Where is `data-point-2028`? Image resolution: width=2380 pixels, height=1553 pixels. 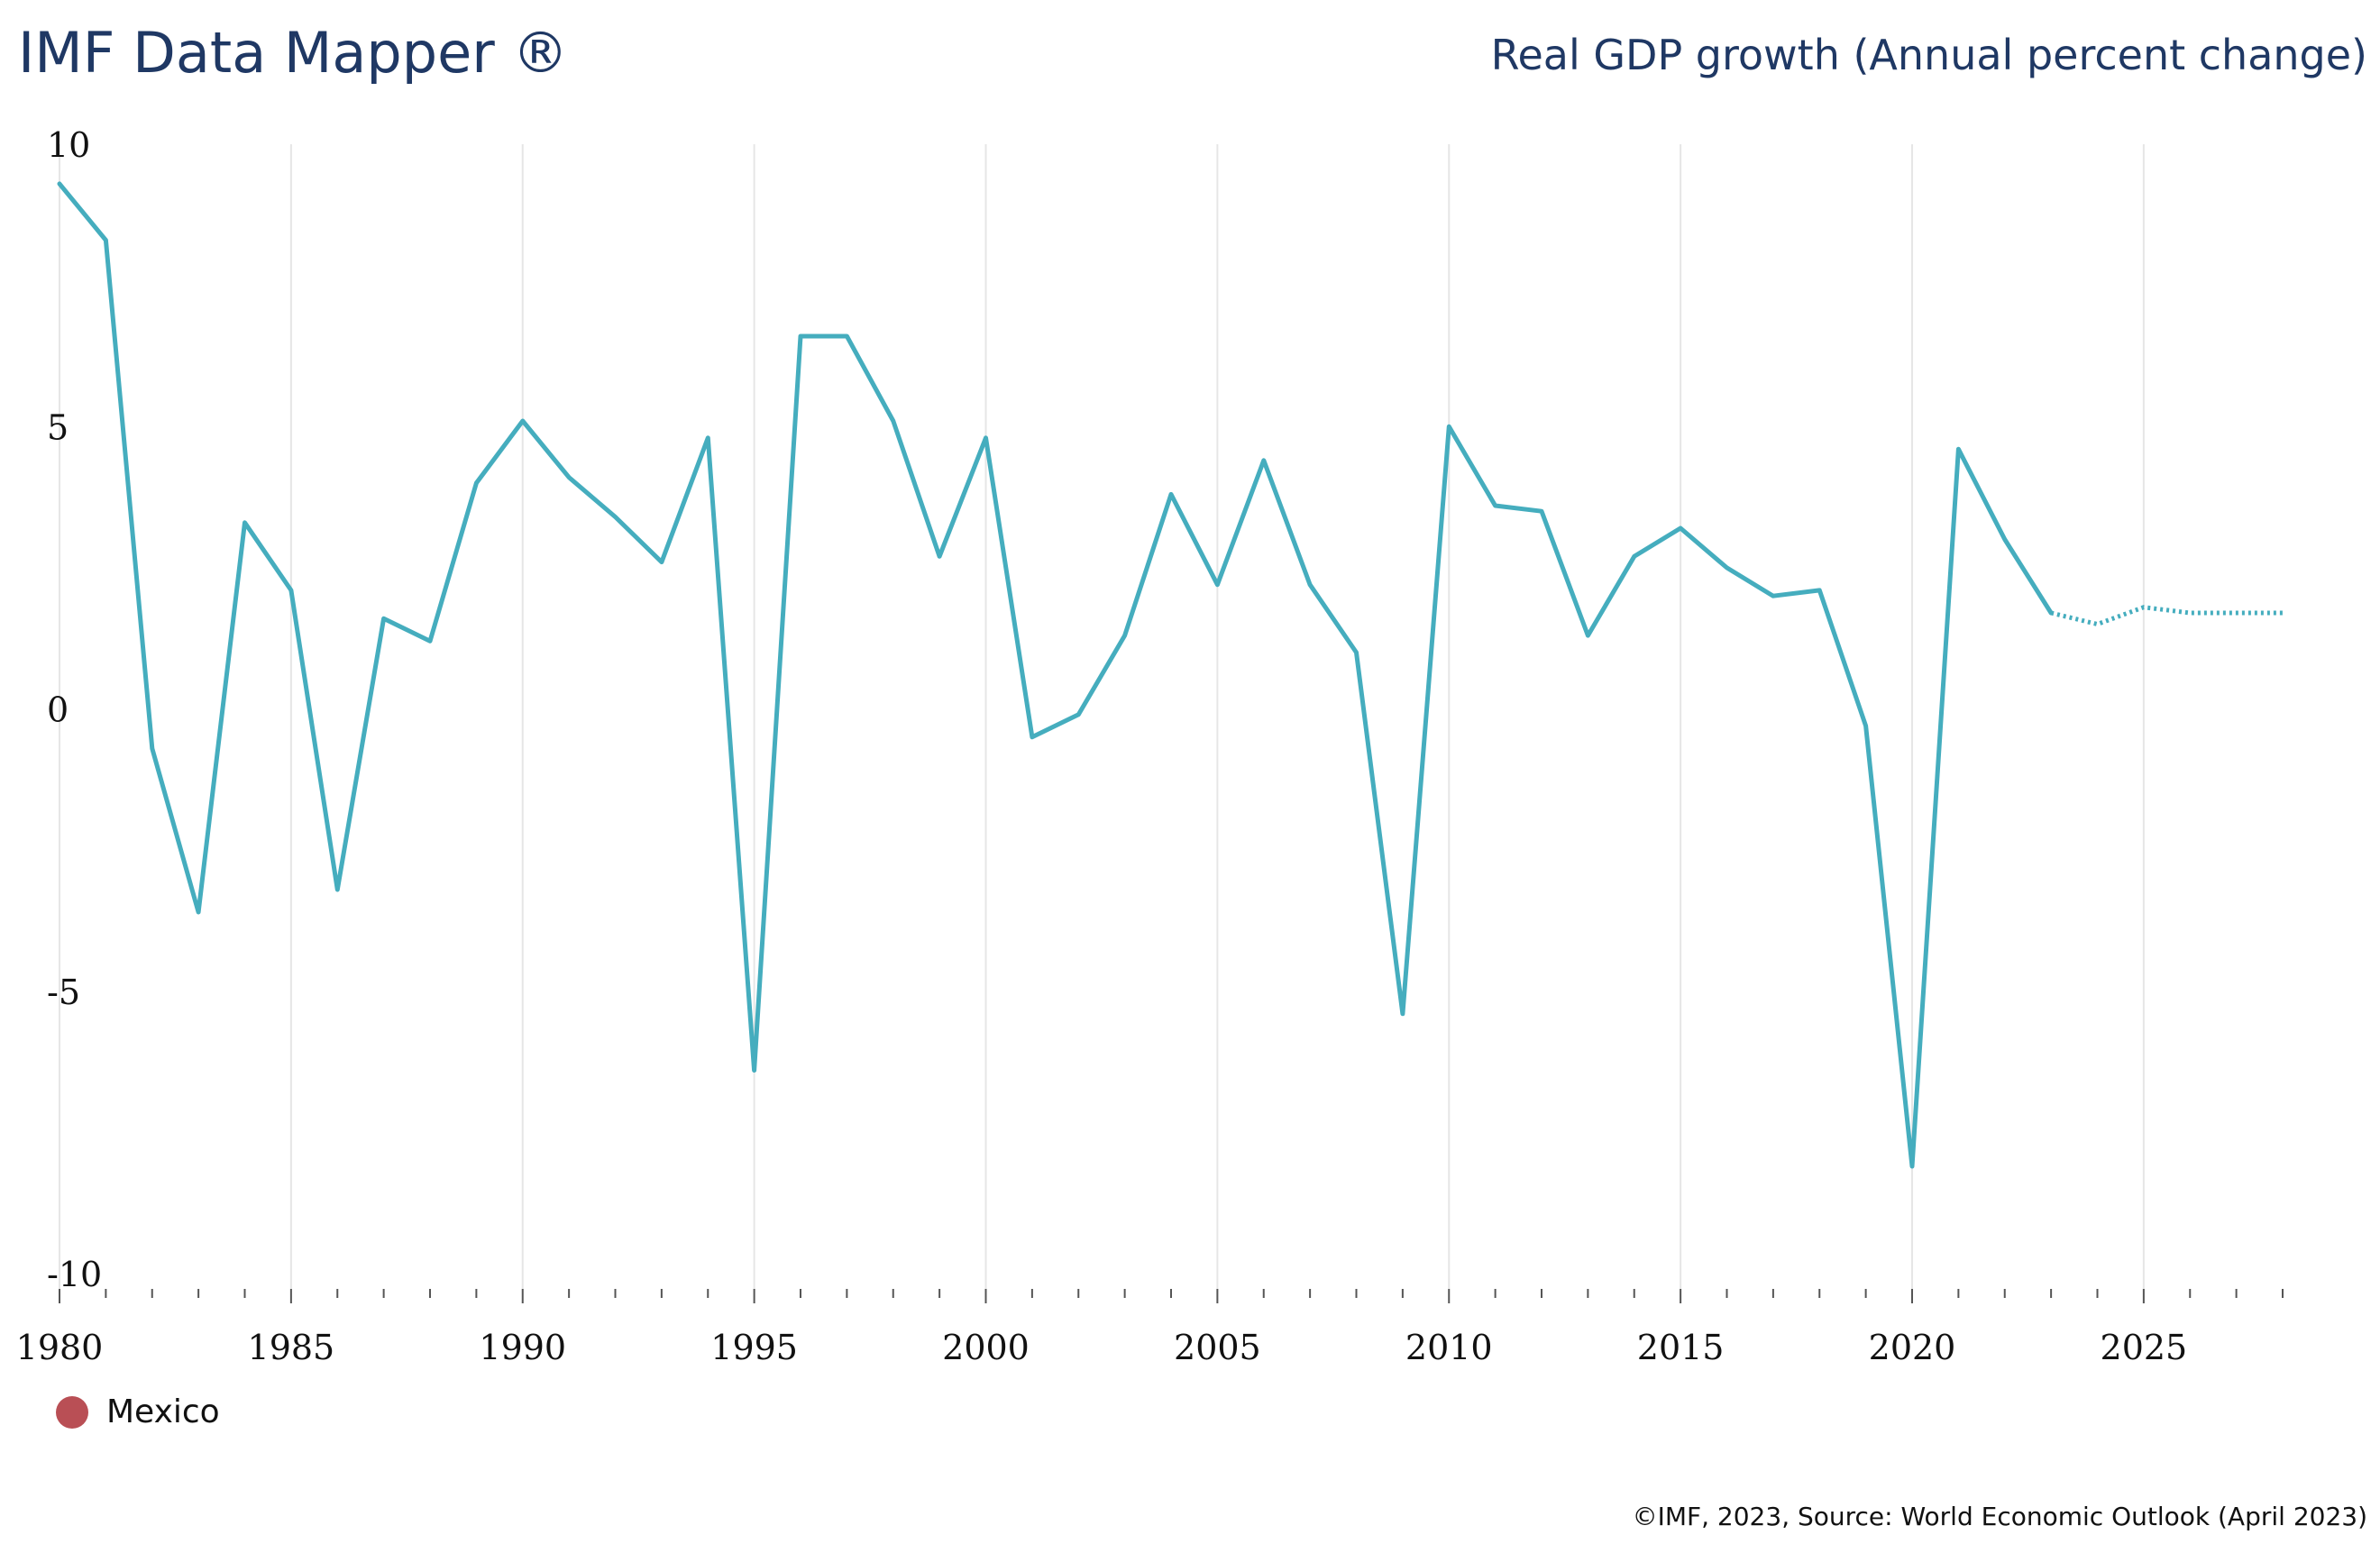
data-point-2028 is located at coordinates (2282, 612).